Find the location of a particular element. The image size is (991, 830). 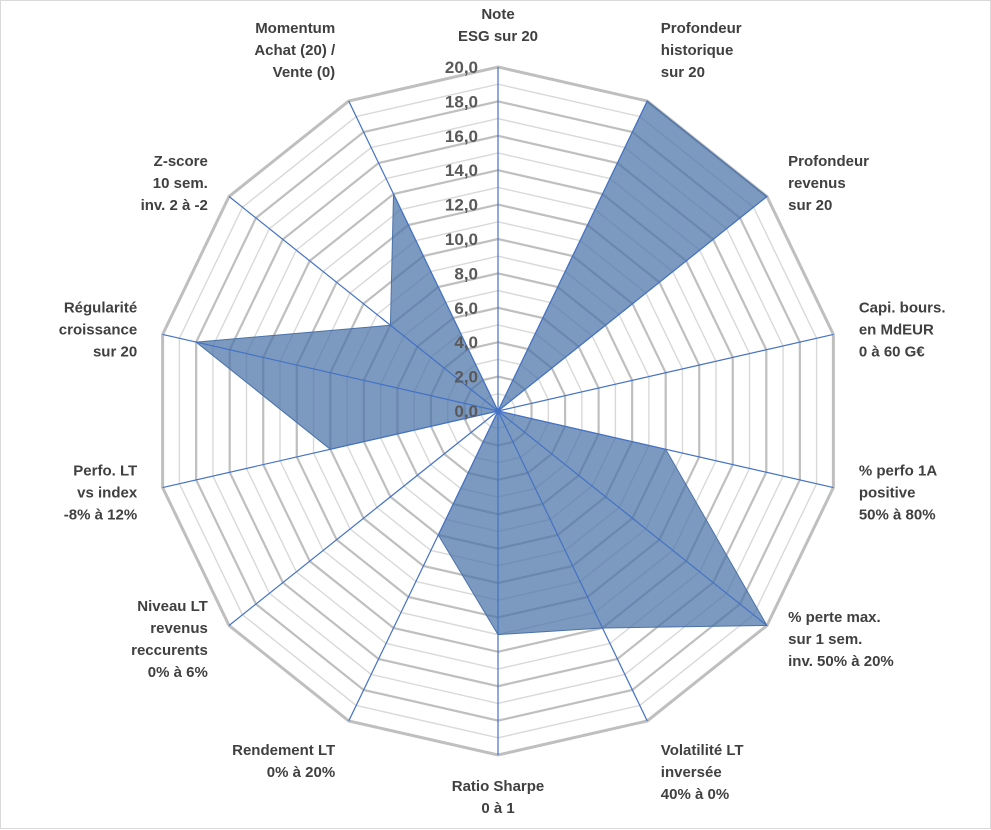

category-label: Momentum Achat (20) / Vente (0) is located at coordinates (295, 50).